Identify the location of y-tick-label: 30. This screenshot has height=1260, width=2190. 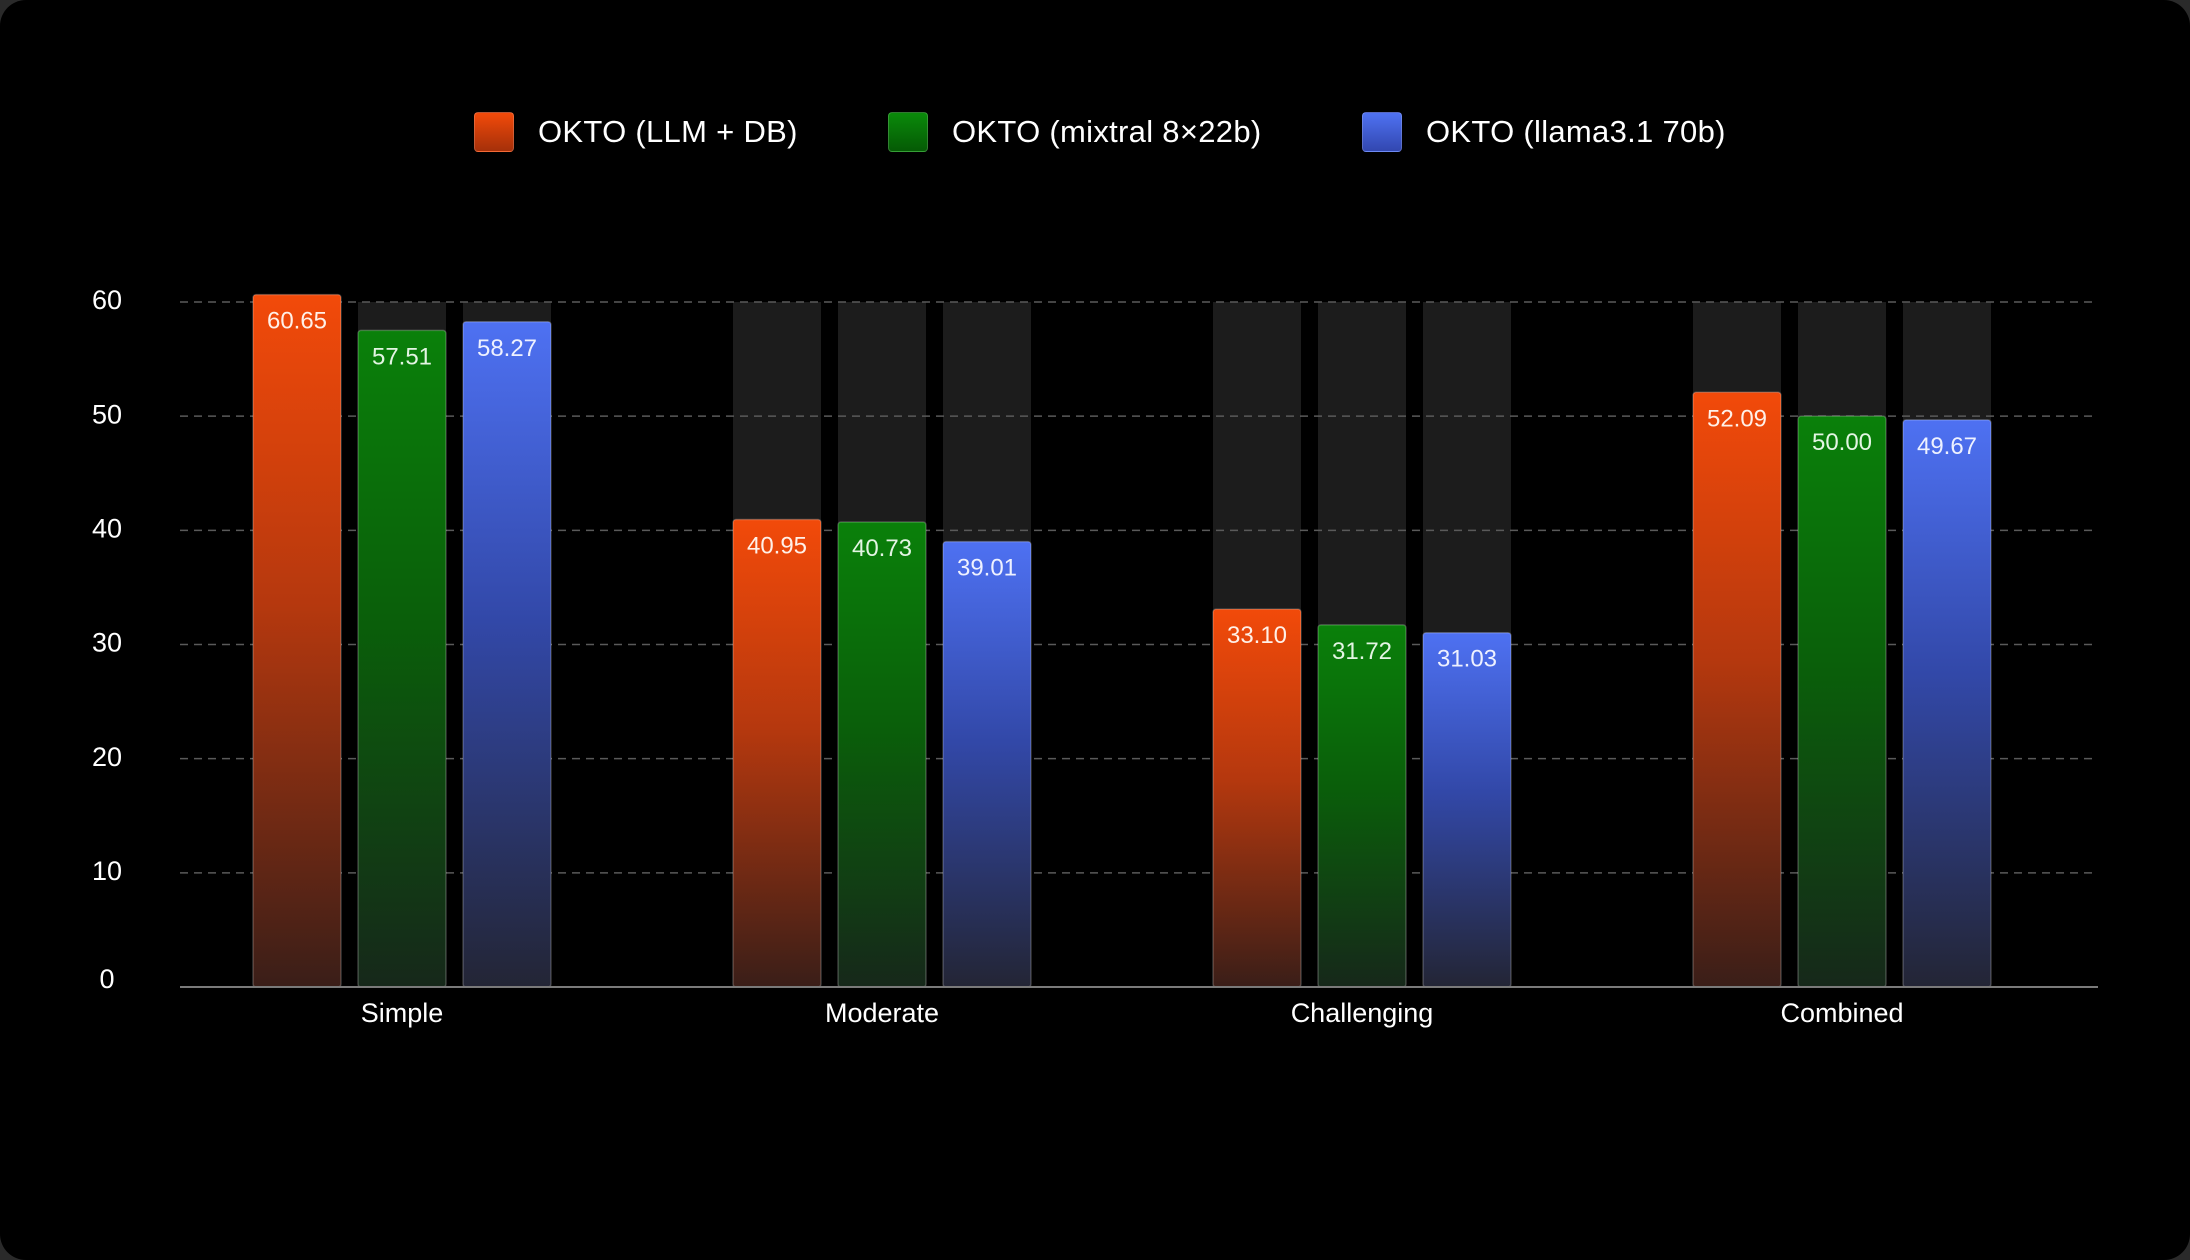
(107, 643).